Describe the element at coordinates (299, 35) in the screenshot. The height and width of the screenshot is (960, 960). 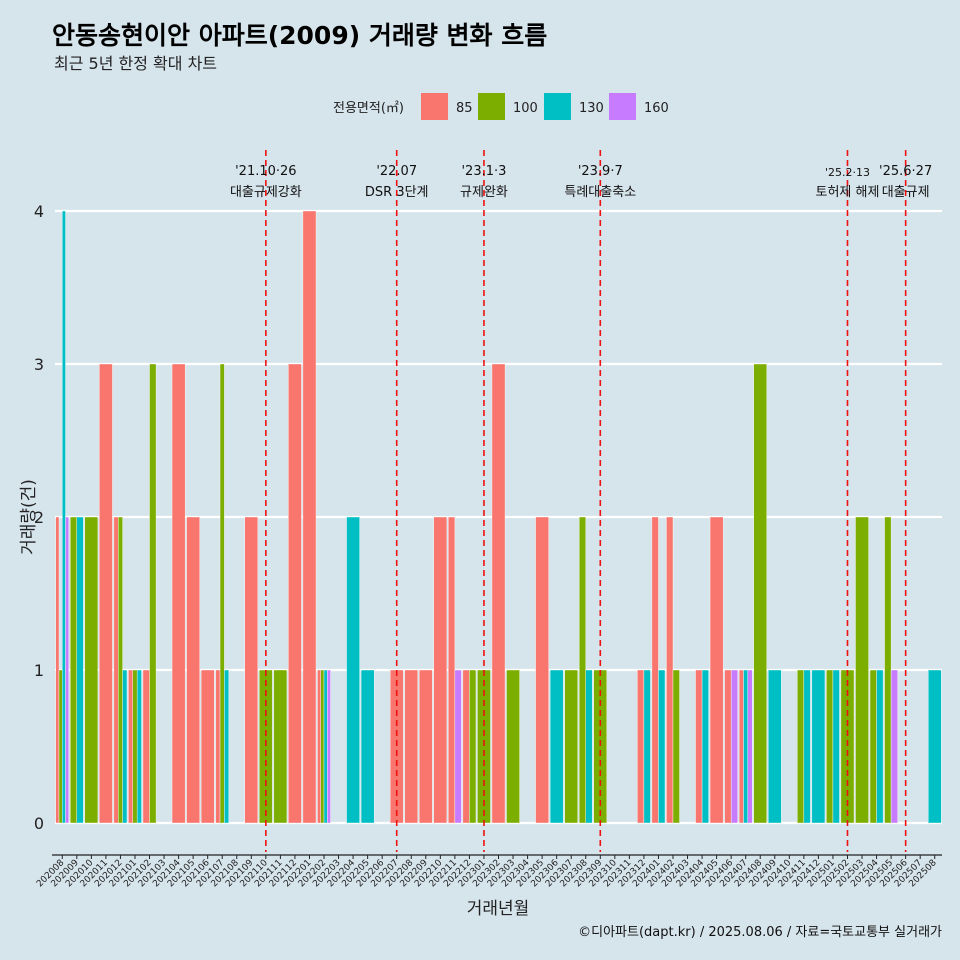
I see `chart-title: 안동송현이안 아파트(2009) 거래량 변화 흐름` at that location.